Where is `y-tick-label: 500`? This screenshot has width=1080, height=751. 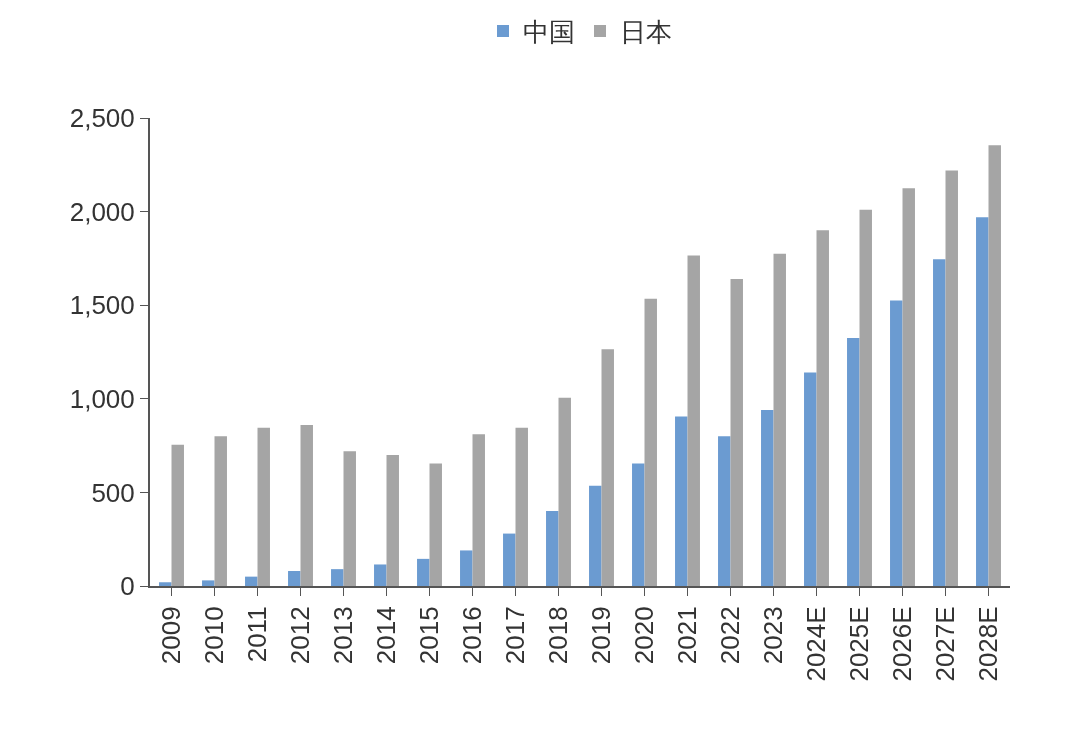 y-tick-label: 500 is located at coordinates (113, 492).